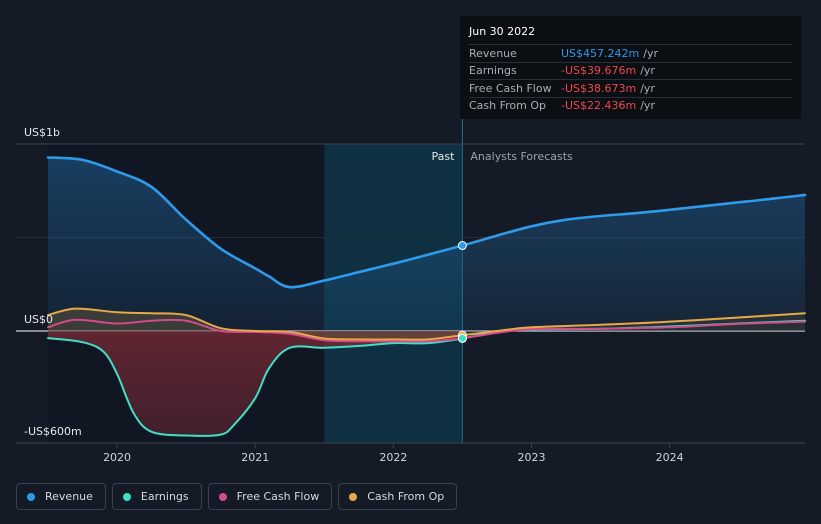 The width and height of the screenshot is (821, 524). I want to click on tooltip-value: -US$38.673m, so click(599, 88).